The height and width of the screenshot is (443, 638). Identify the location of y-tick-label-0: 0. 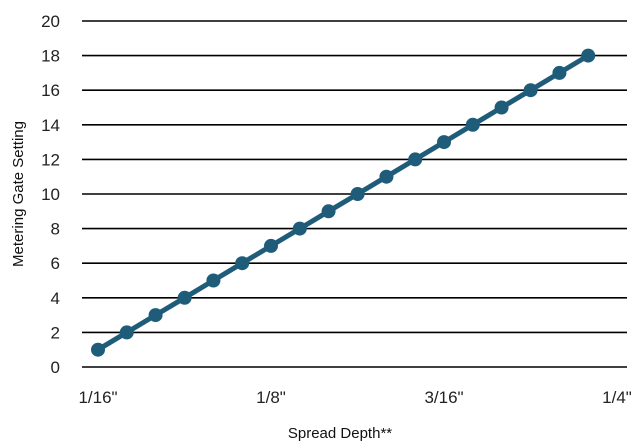
(55, 367).